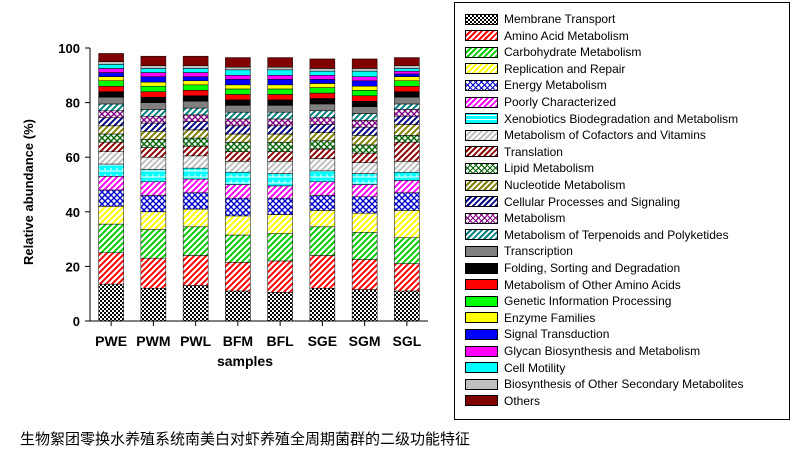 This screenshot has width=798, height=457. Describe the element at coordinates (536, 85) in the screenshot. I see `legend-item: Energy Metabolism` at that location.